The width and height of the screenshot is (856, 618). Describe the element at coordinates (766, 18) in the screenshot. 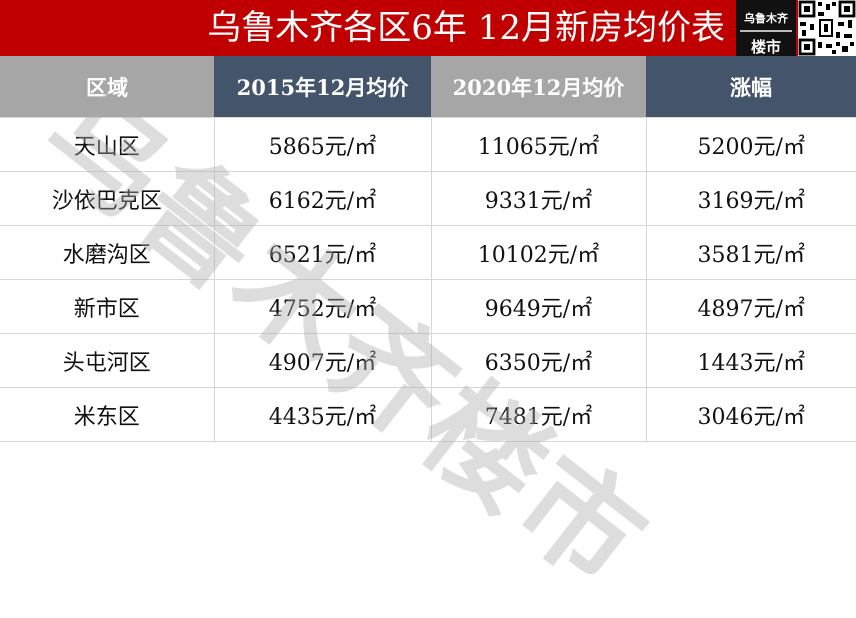

I see `logo-line1: 乌鲁木齐` at that location.